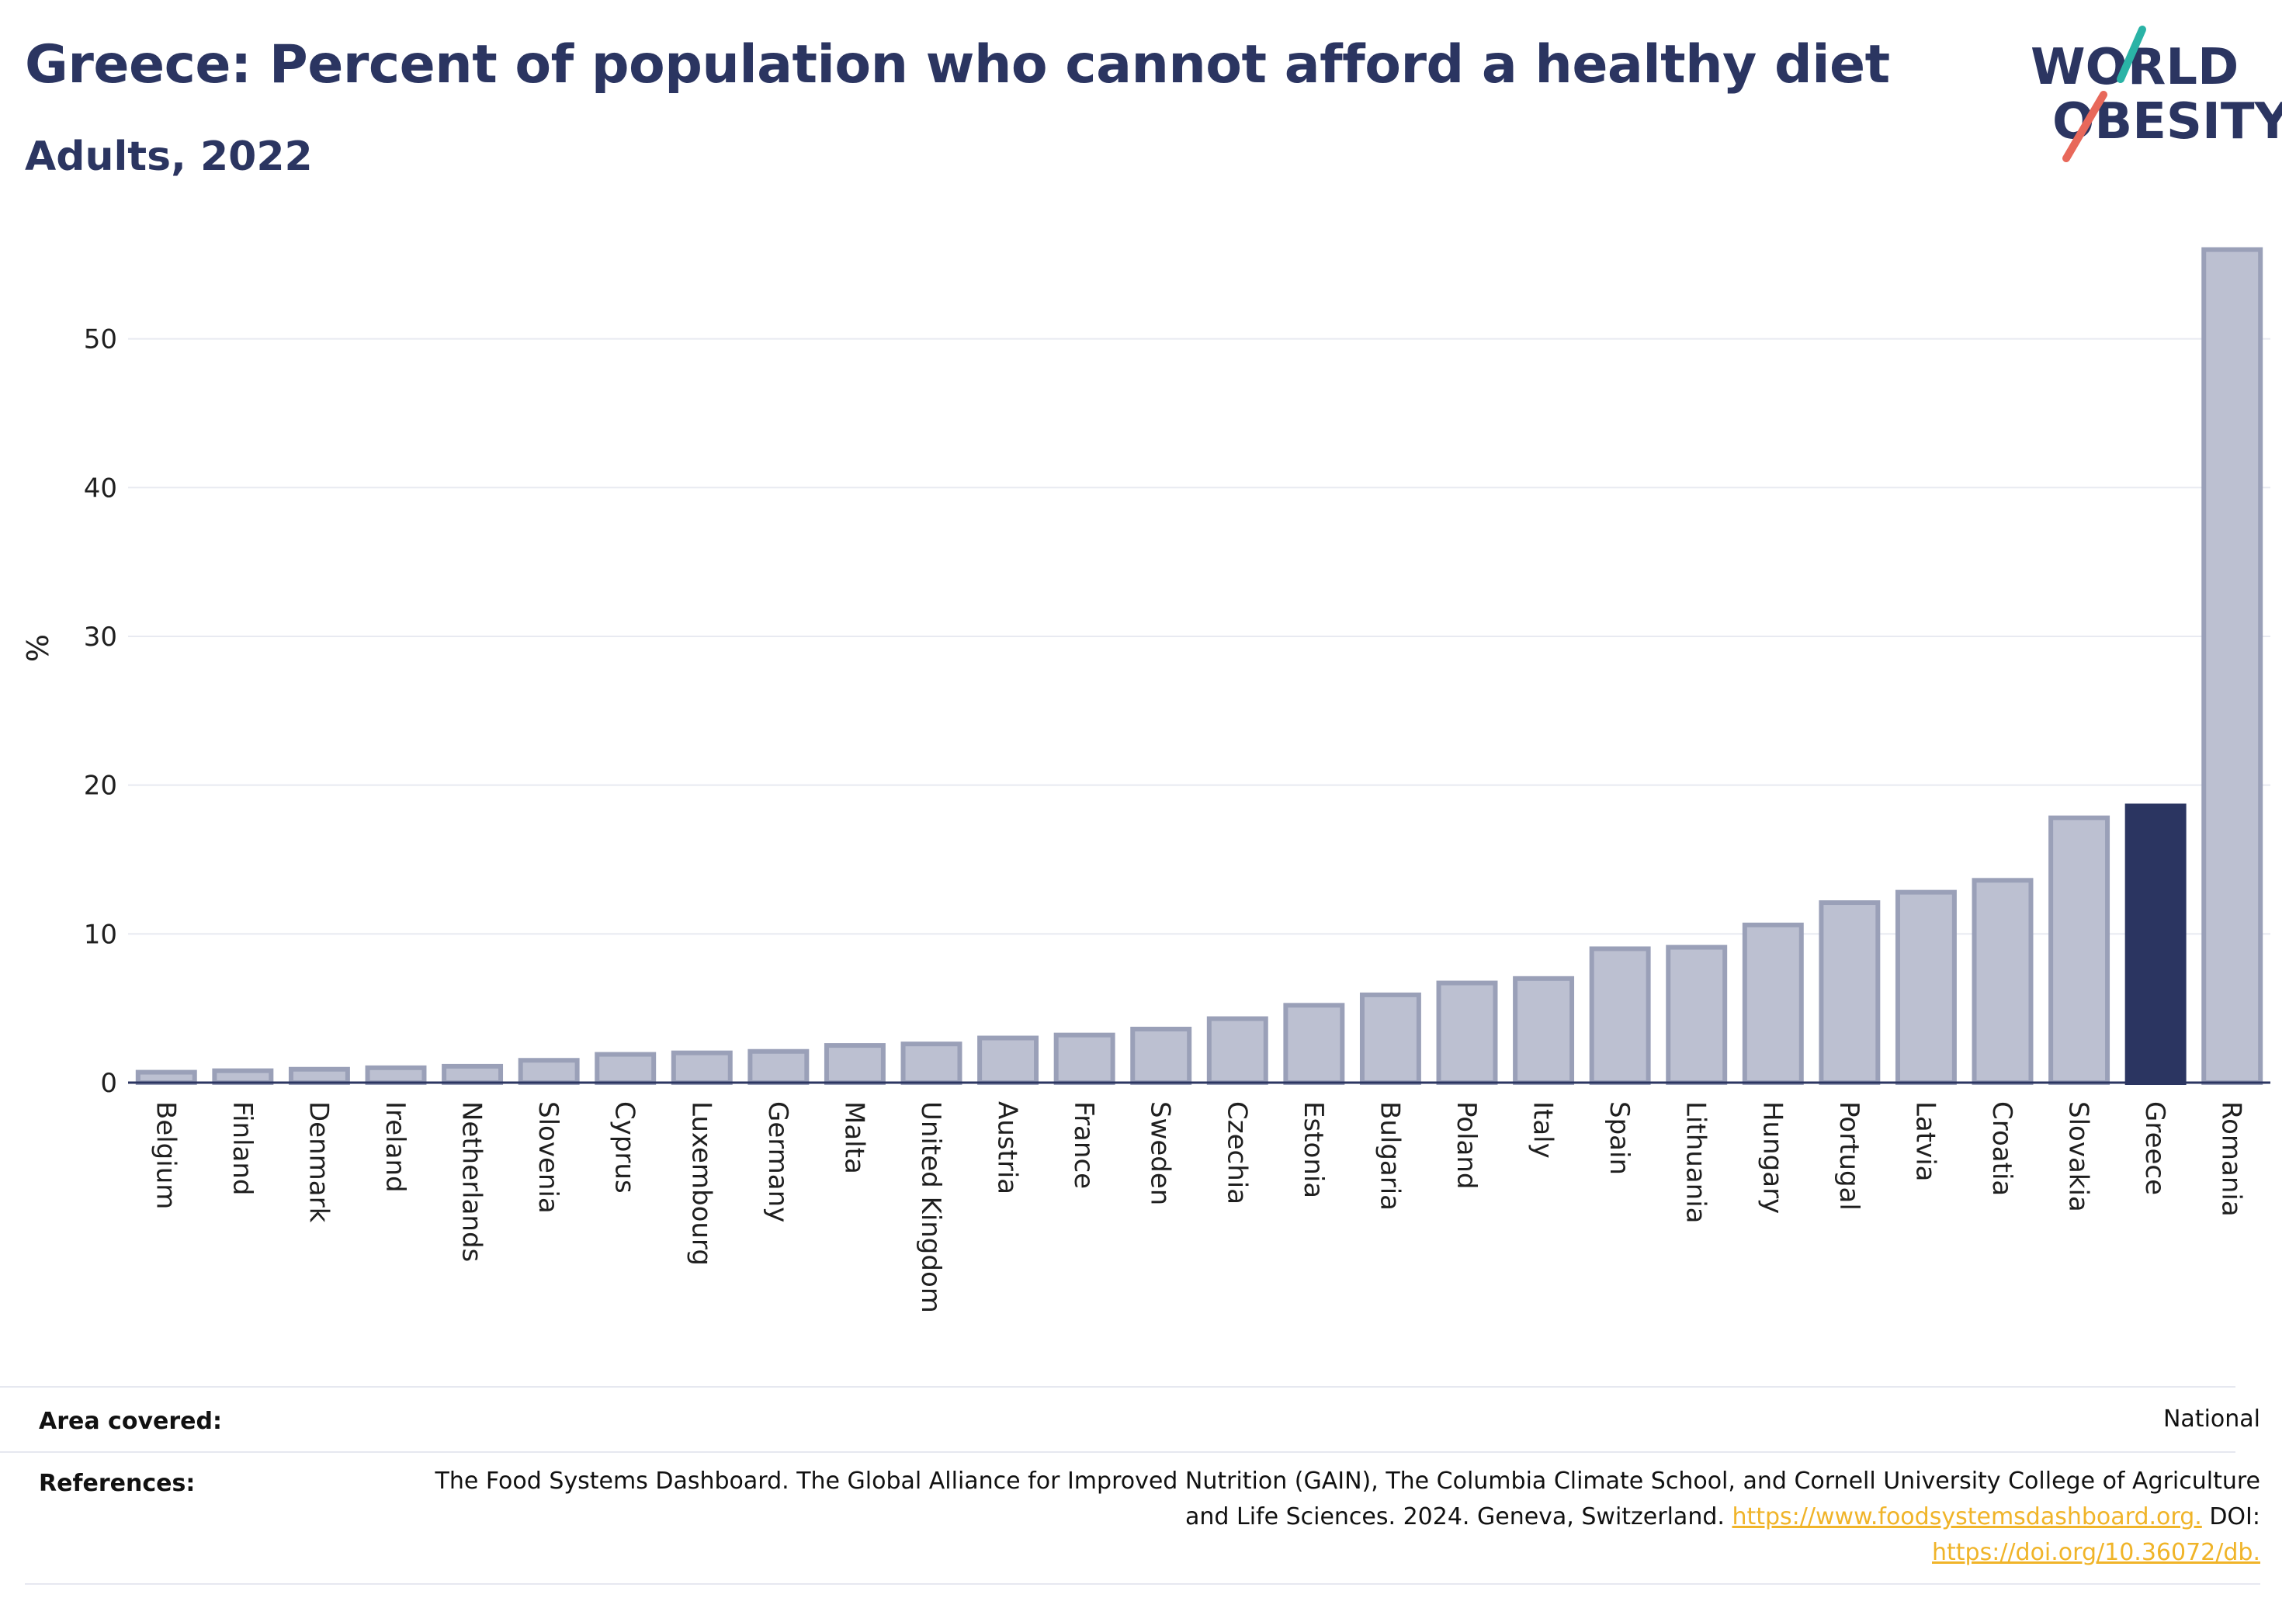 The height and width of the screenshot is (1622, 2296). What do you see at coordinates (853, 1137) in the screenshot?
I see `x-tick-label: Malta` at bounding box center [853, 1137].